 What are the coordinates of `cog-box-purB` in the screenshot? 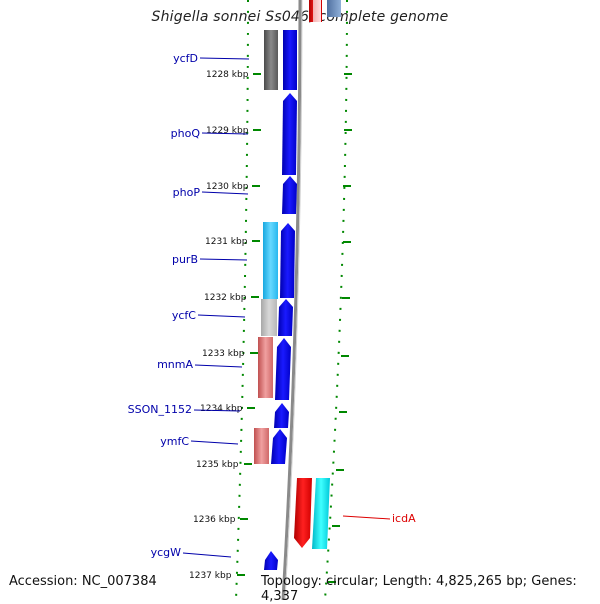 It's located at (270, 260).